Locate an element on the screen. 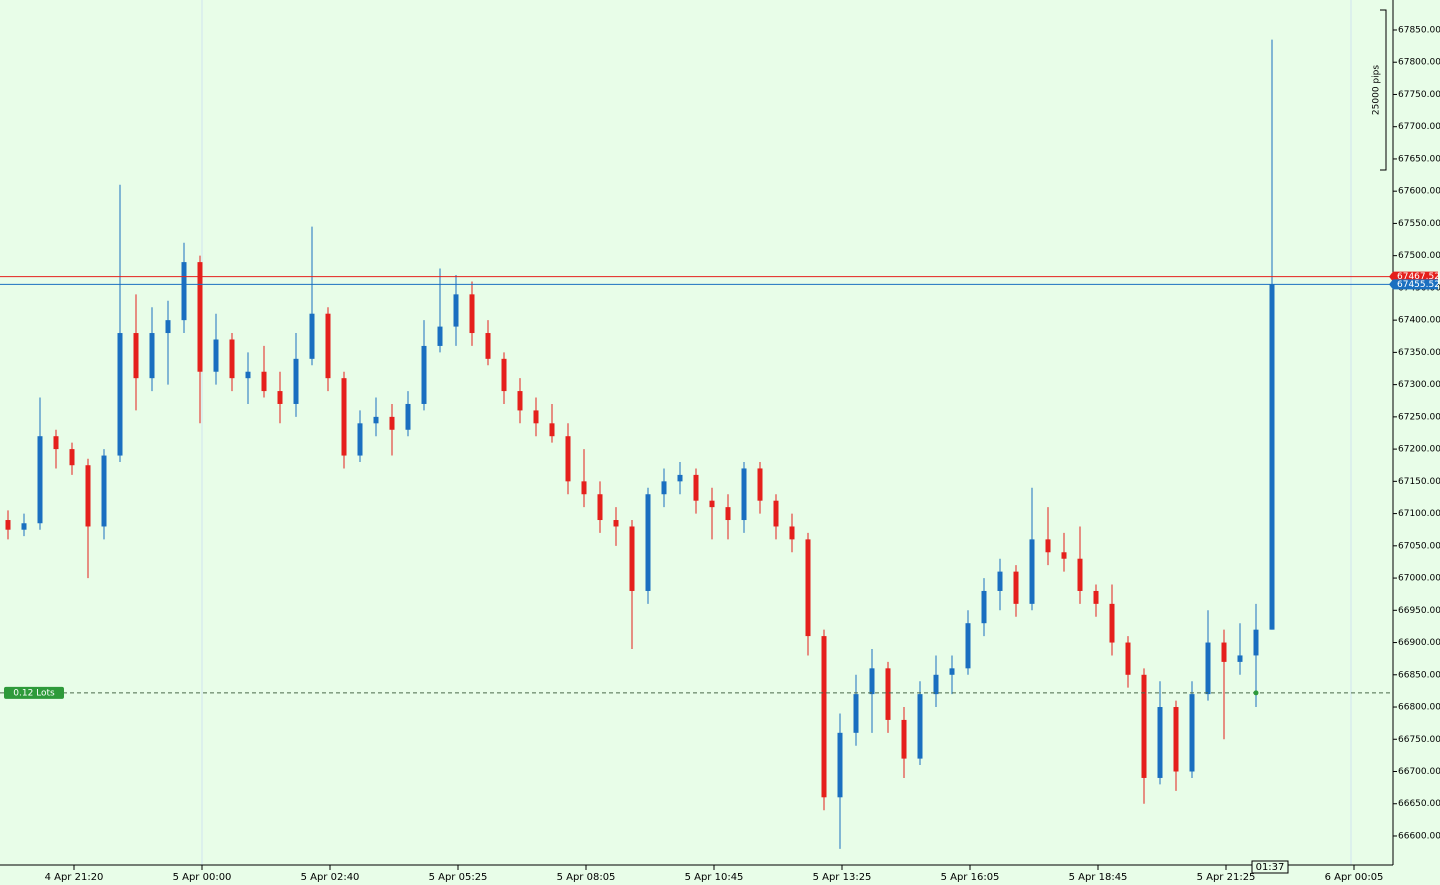  countdown: 01:37 is located at coordinates (1270, 867).